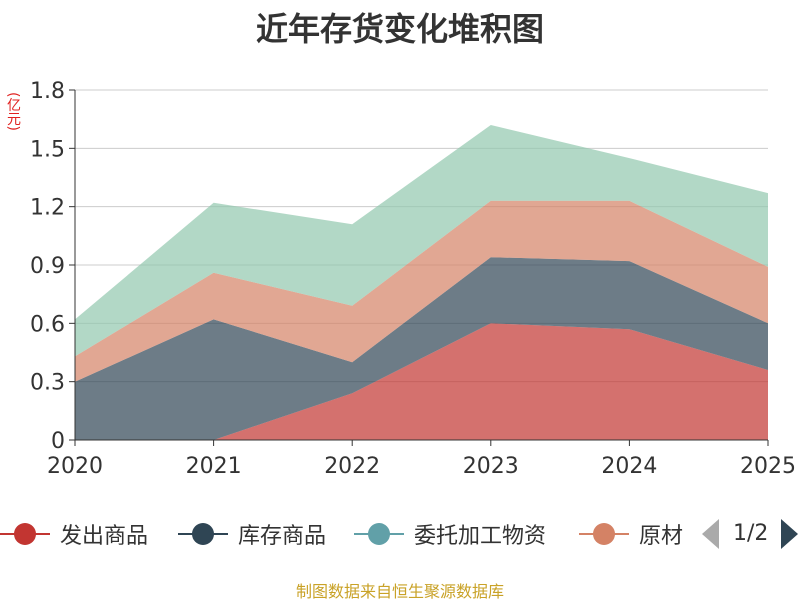 This screenshot has width=800, height=602. I want to click on triangle-right-icon, so click(789, 534).